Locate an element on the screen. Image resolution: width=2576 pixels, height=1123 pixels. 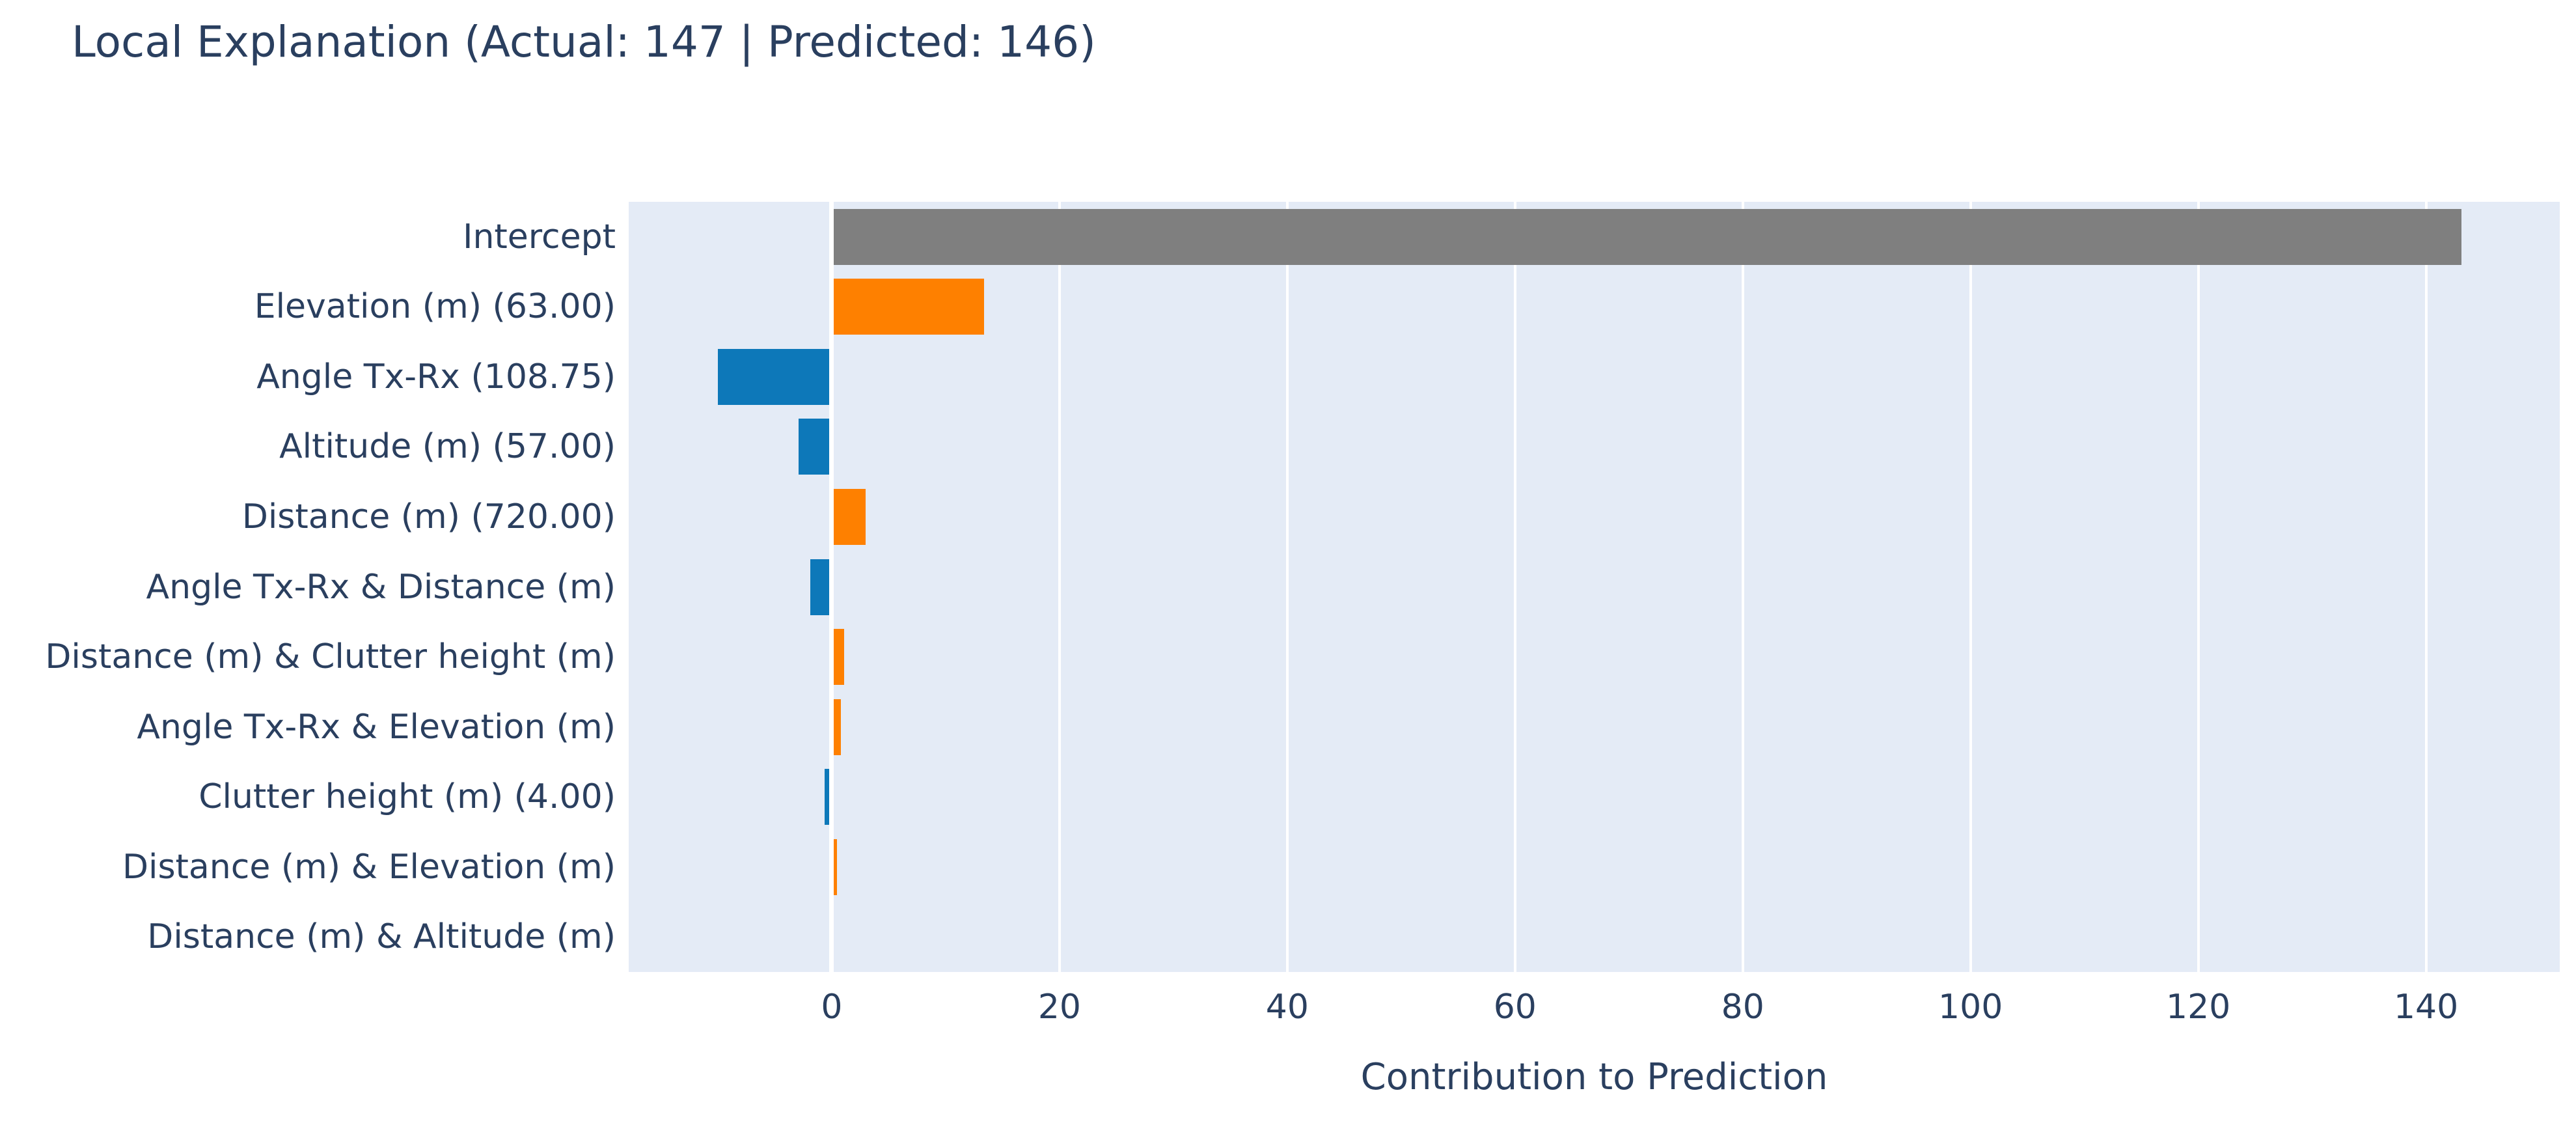
y-axis-label: Distance (m) & Elevation (m) is located at coordinates (369, 867).